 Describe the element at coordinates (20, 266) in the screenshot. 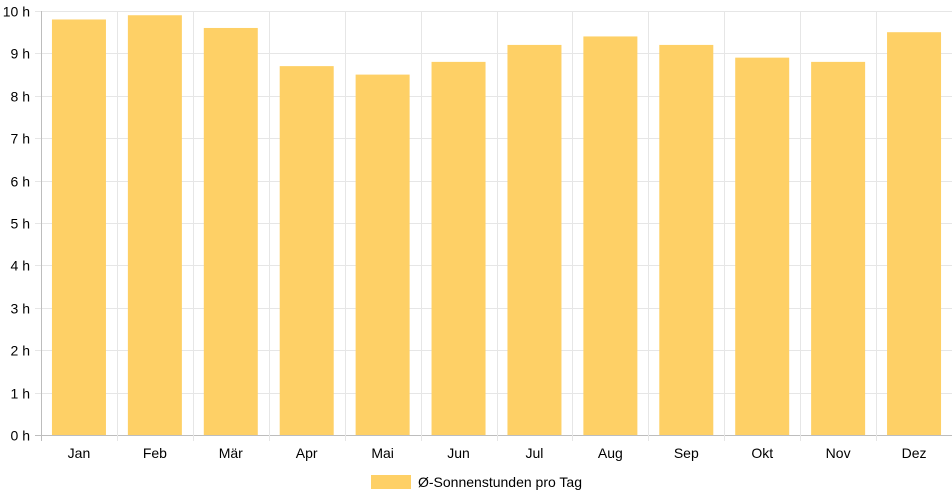

I see `y-tick-label: 4 h` at that location.